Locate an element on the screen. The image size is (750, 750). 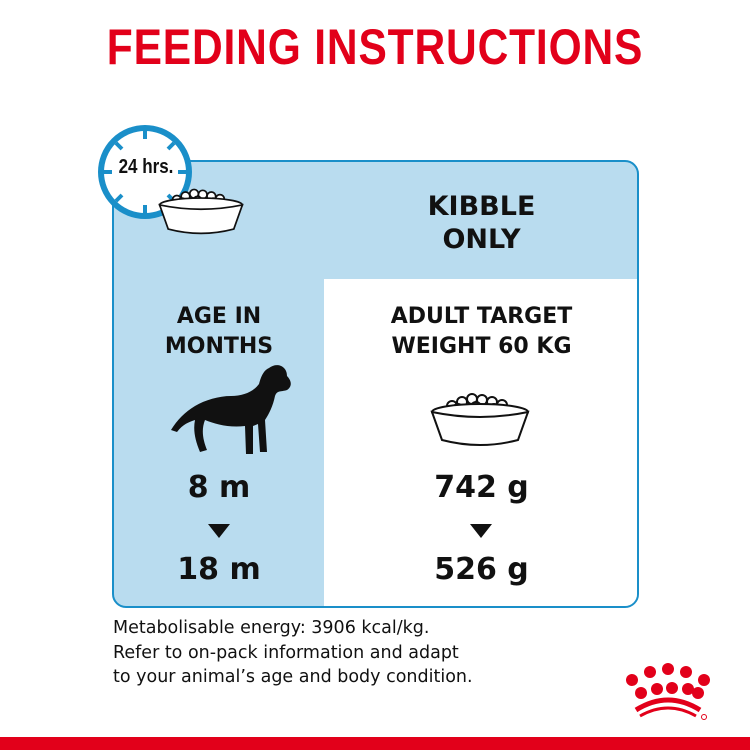
kibble-header: KIBBLE ONLY is located at coordinates (480, 223).